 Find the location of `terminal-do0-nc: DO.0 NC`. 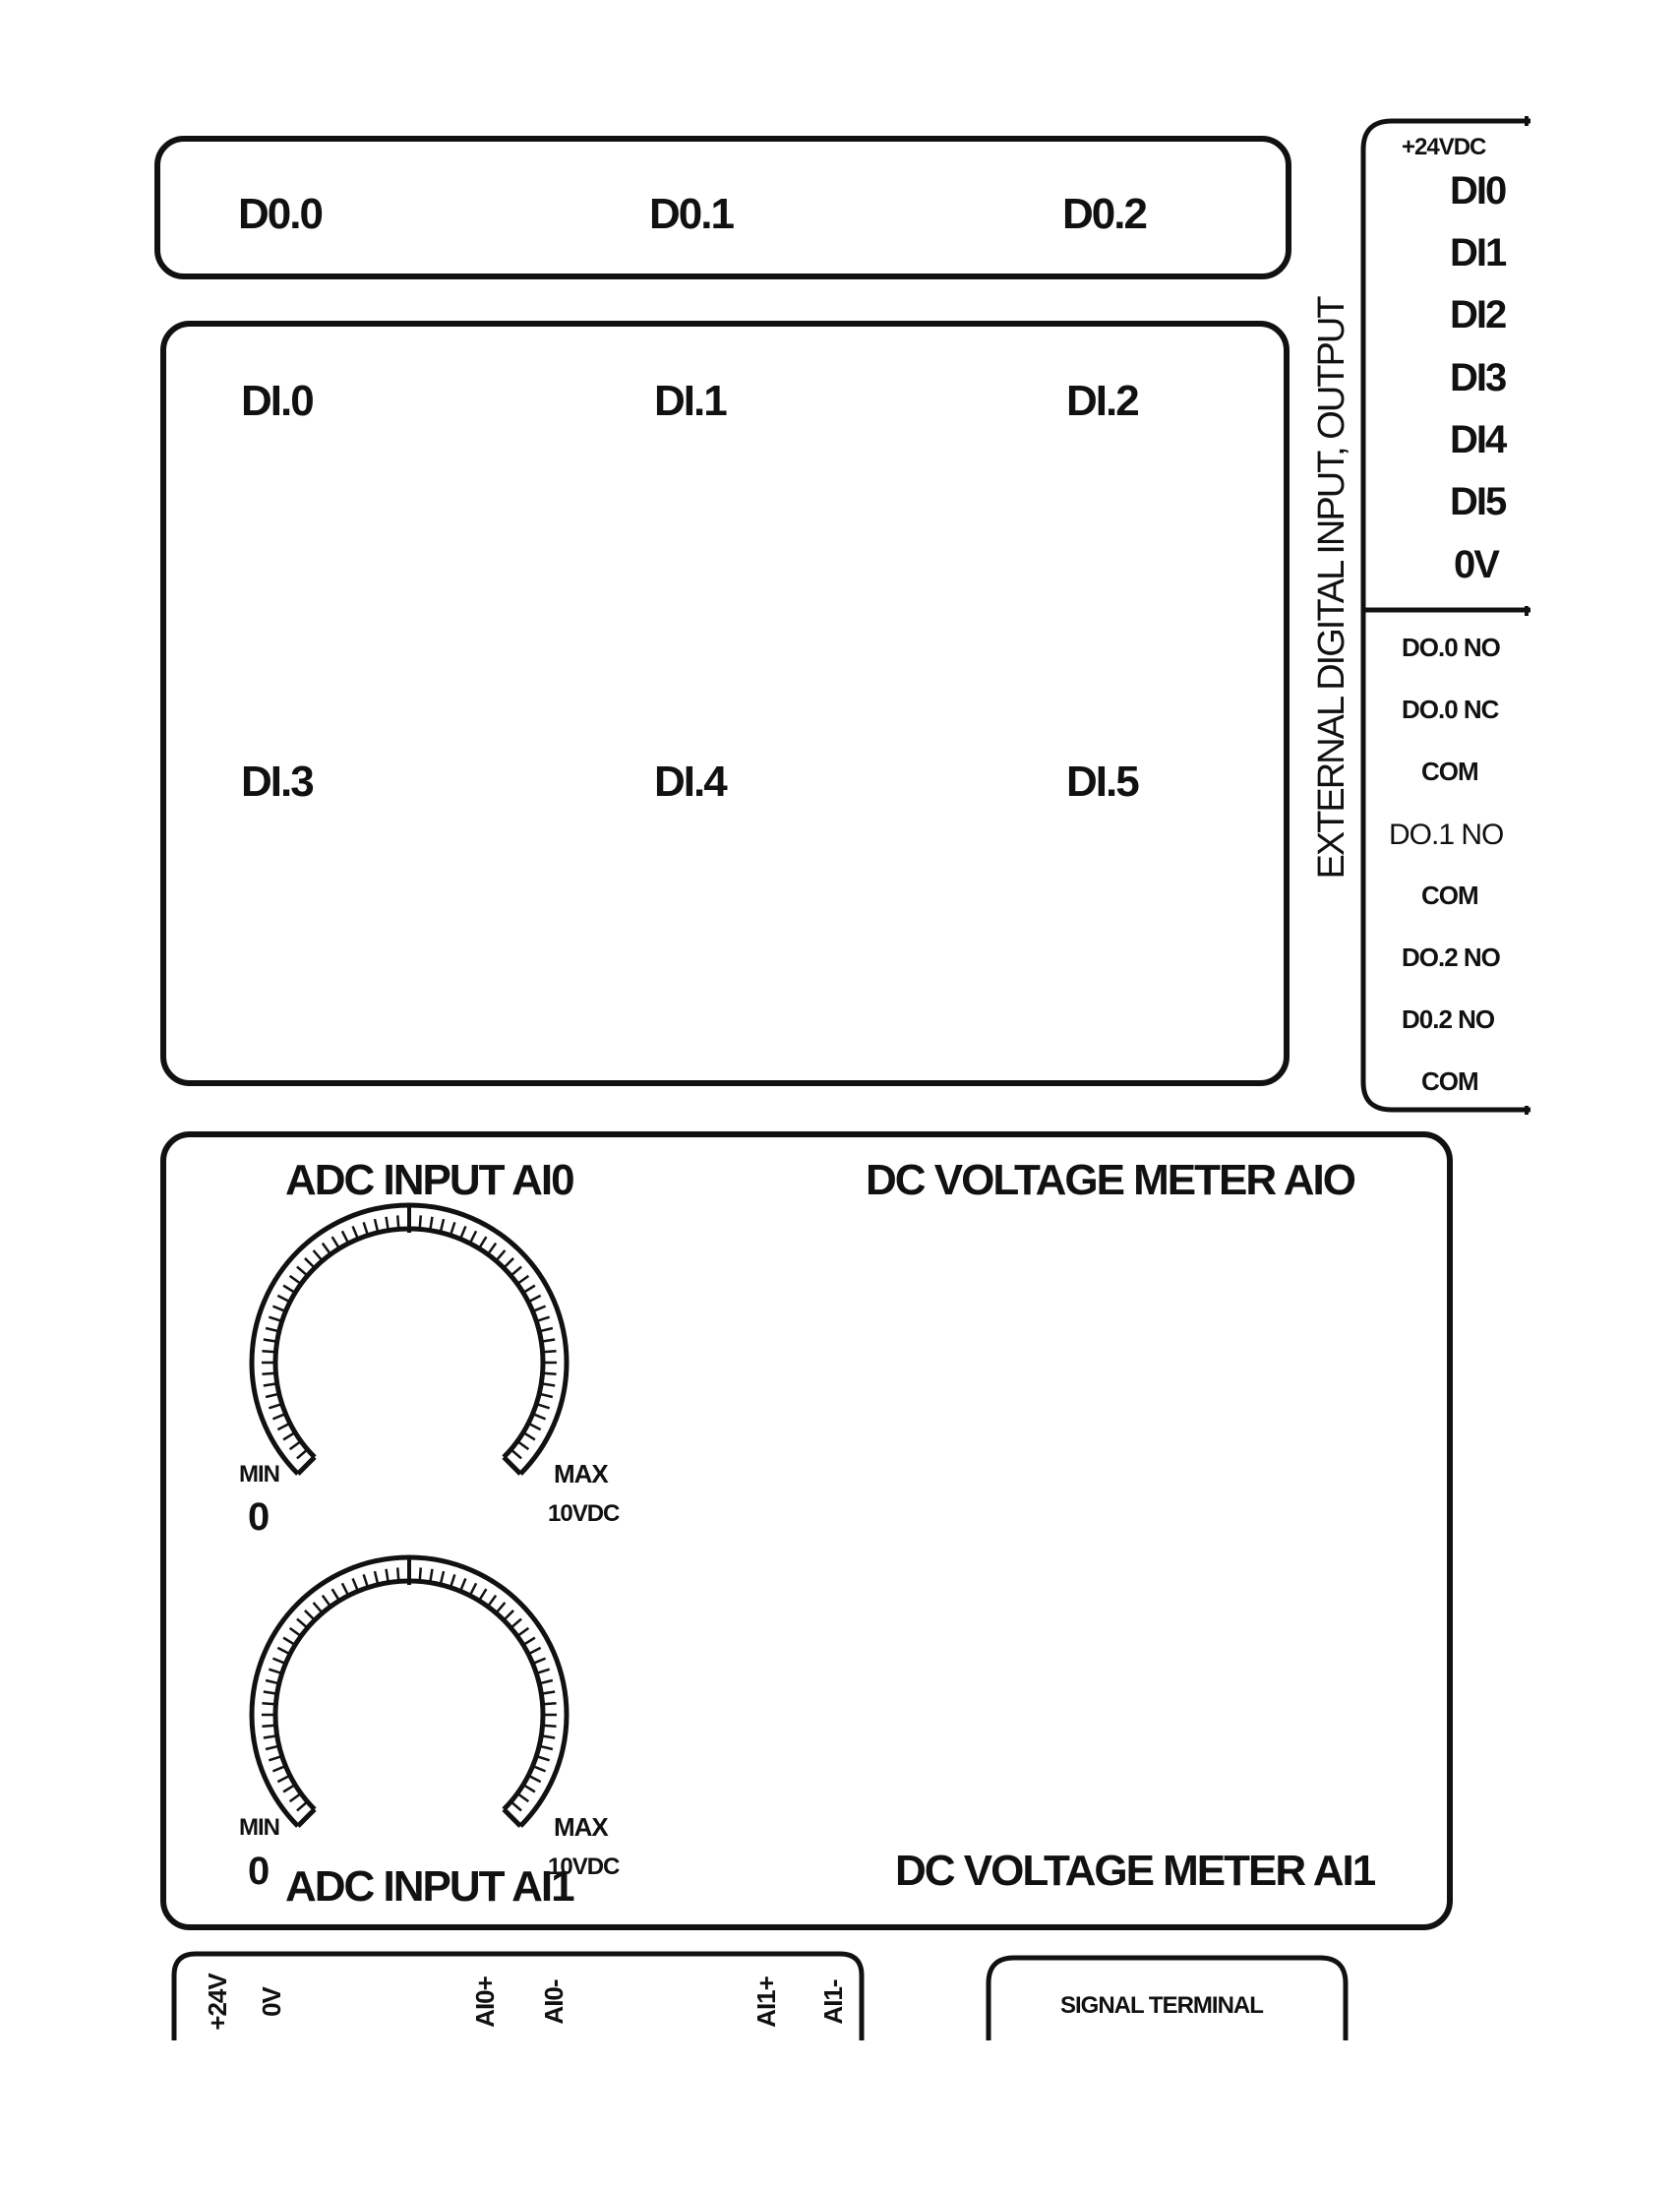

terminal-do0-nc: DO.0 NC is located at coordinates (1450, 709).